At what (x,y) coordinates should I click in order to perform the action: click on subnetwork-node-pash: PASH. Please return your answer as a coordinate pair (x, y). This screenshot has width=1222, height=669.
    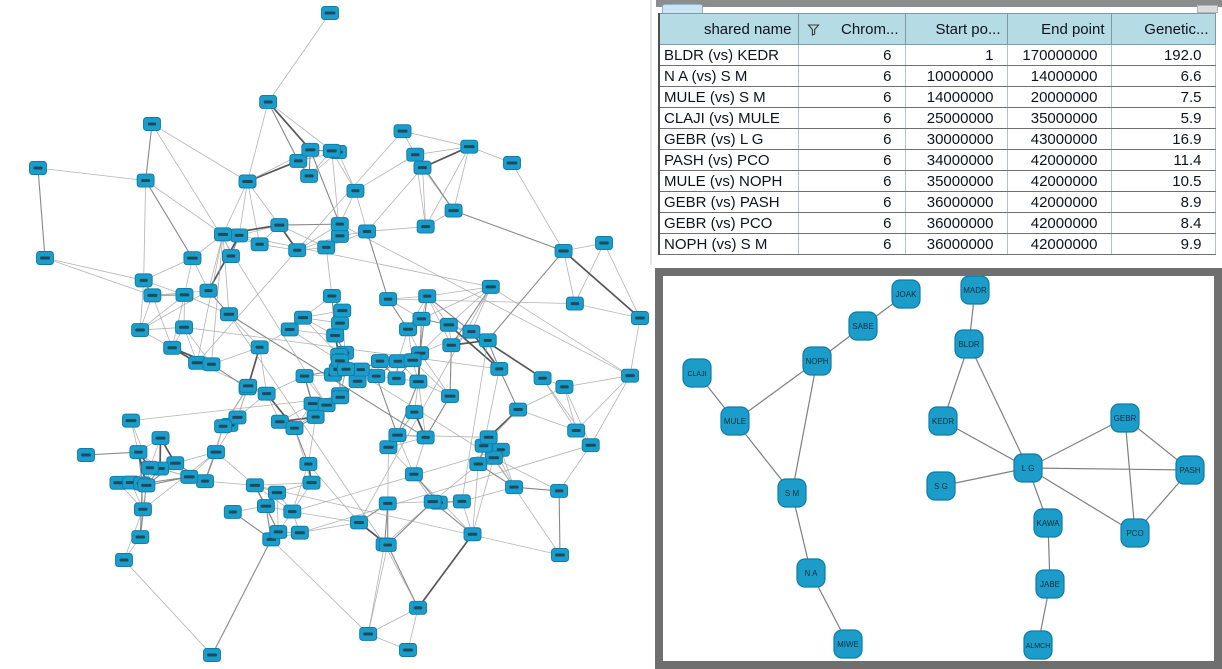
    Looking at the image, I should click on (1190, 470).